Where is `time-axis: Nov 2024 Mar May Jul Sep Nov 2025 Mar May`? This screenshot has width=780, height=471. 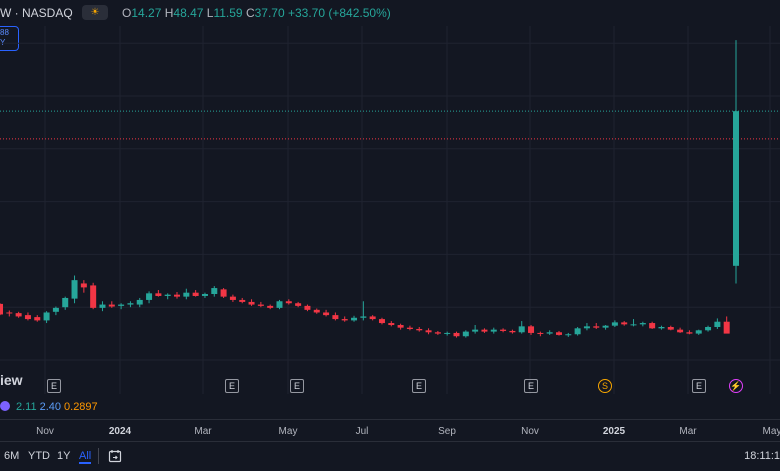 time-axis: Nov 2024 Mar May Jul Sep Nov 2025 Mar May is located at coordinates (390, 430).